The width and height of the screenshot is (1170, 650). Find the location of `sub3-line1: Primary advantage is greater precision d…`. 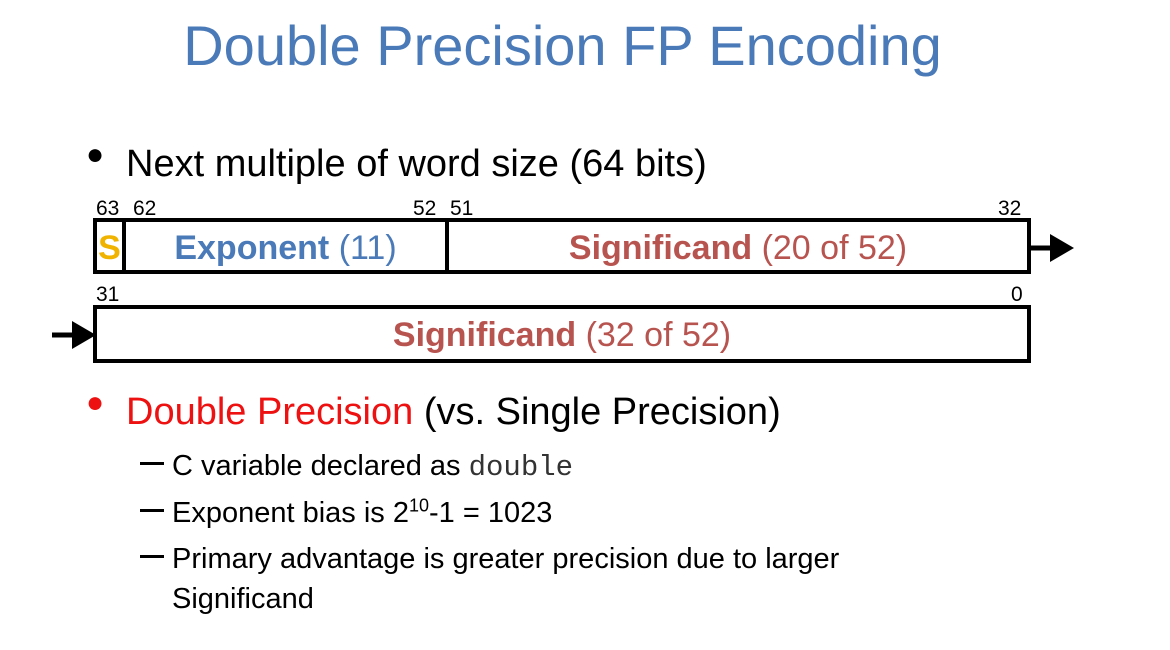

sub3-line1: Primary advantage is greater precision d… is located at coordinates (506, 559).